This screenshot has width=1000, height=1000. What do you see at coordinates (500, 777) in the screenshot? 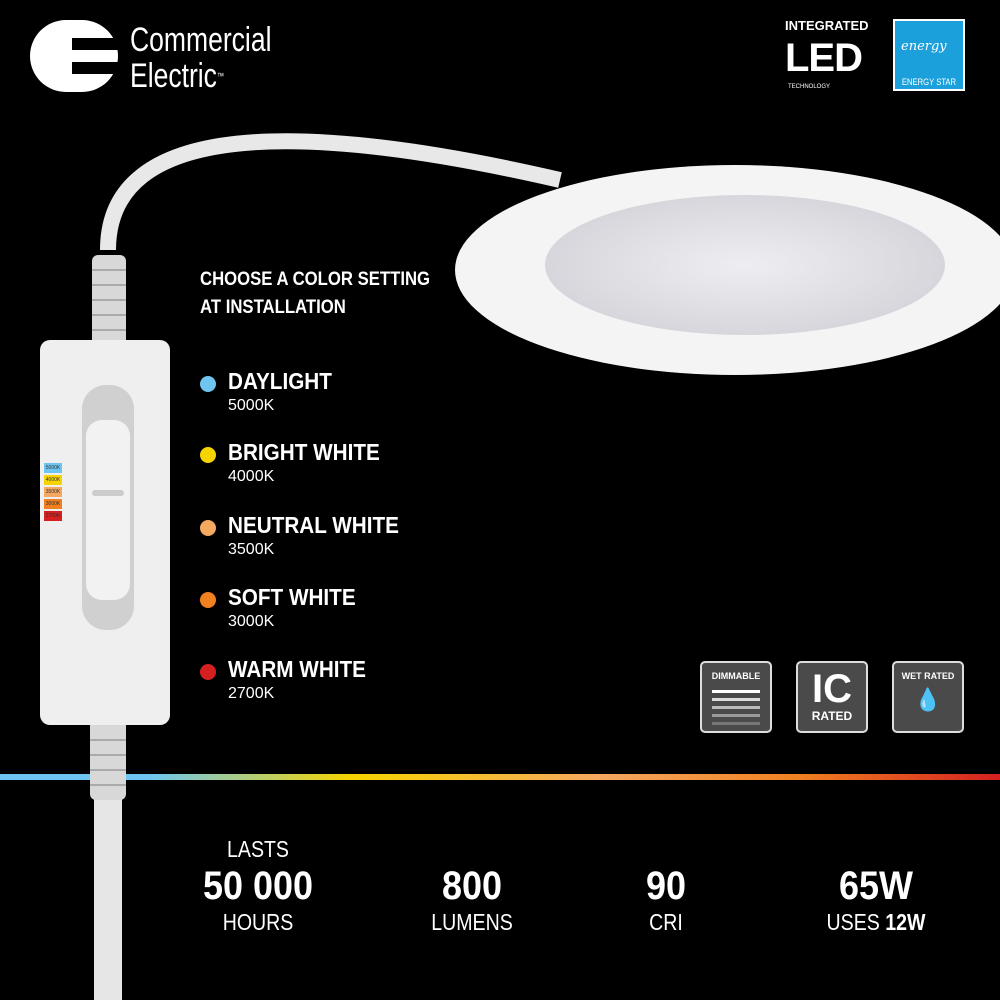
I see `color-spectrum-line` at bounding box center [500, 777].